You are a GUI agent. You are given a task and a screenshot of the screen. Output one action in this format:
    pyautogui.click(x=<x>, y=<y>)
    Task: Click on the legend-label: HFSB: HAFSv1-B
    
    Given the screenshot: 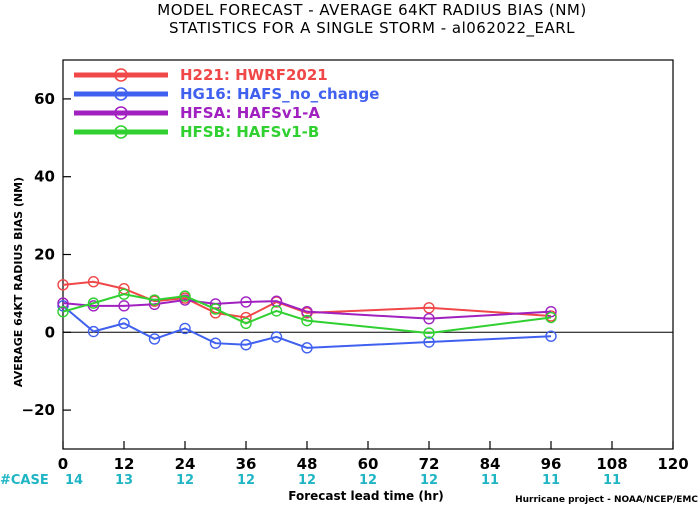 What is the action you would take?
    pyautogui.click(x=249, y=132)
    